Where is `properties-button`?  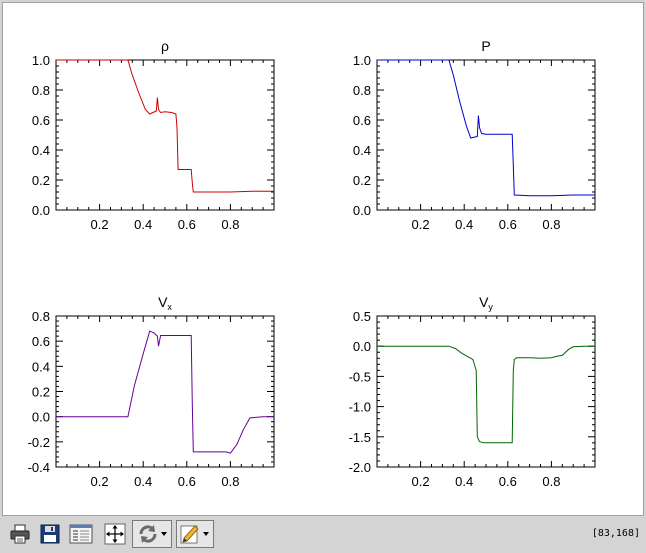 properties-button is located at coordinates (81, 534).